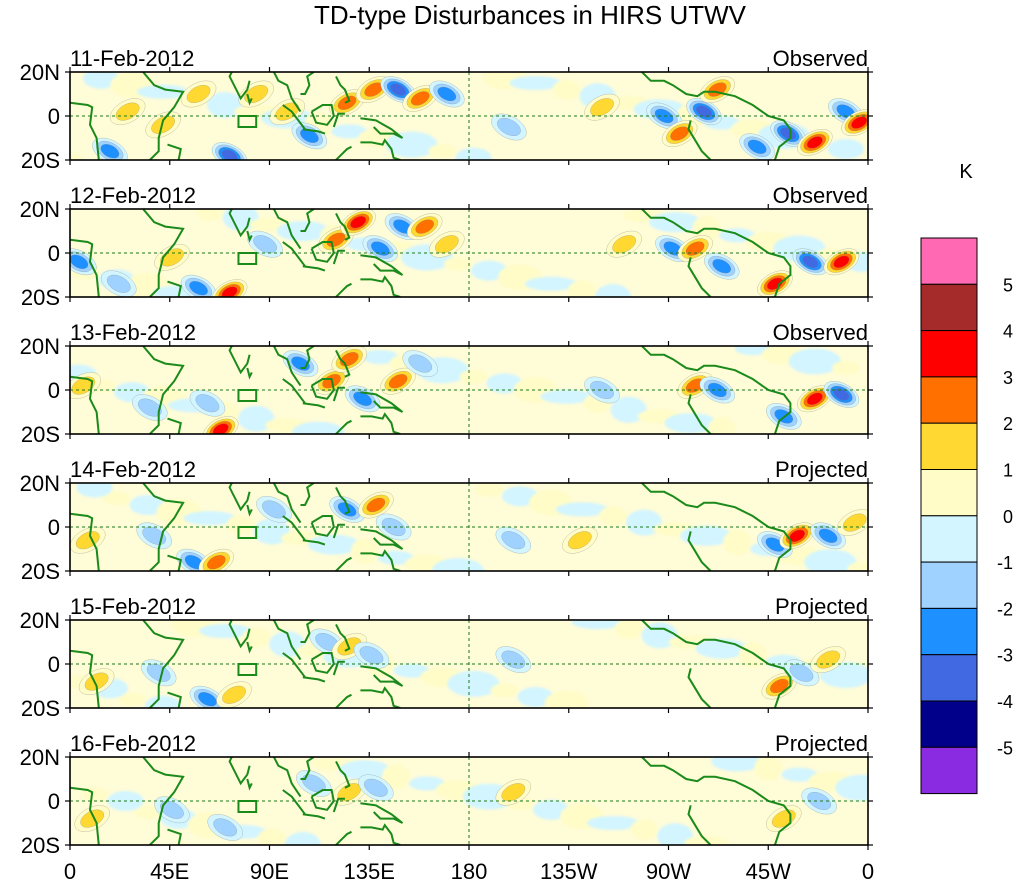 Image resolution: width=1015 pixels, height=890 pixels. Describe the element at coordinates (369, 871) in the screenshot. I see `x-tick-label: 135E` at that location.